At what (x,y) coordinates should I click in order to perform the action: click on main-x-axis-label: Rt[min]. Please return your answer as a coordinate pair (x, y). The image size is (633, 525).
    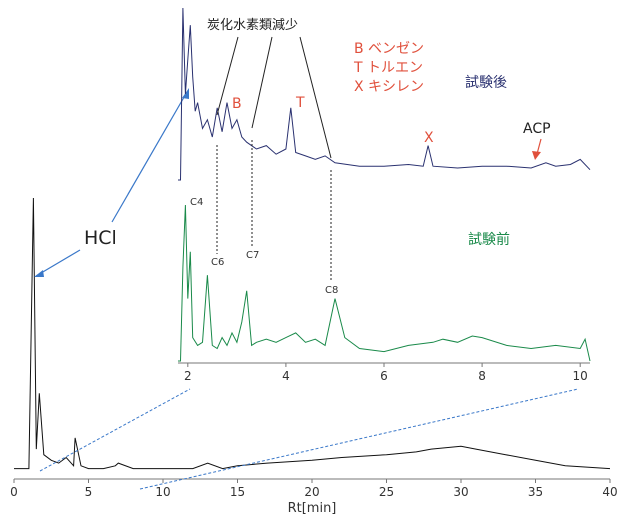
    Looking at the image, I should click on (312, 508).